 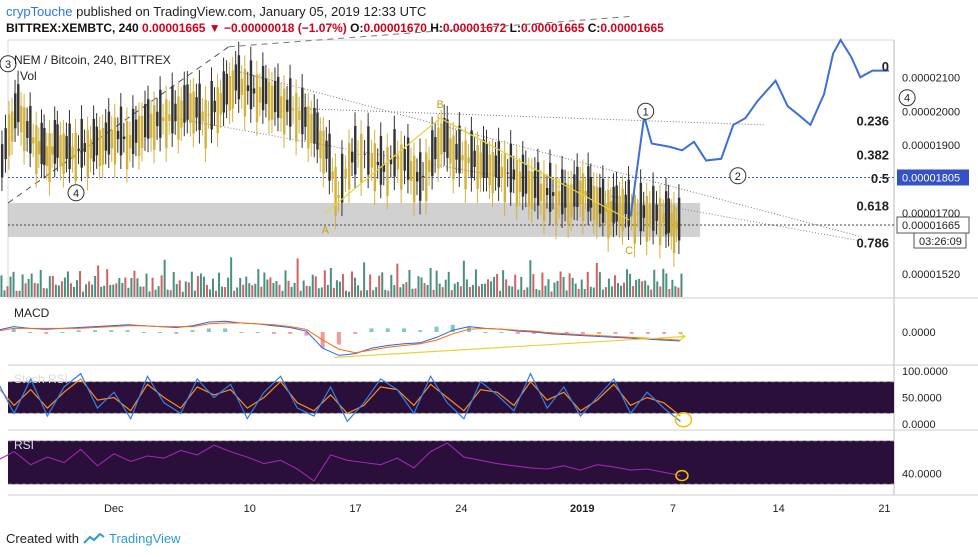 I want to click on tradingview-brand: TradingView, so click(x=144, y=538).